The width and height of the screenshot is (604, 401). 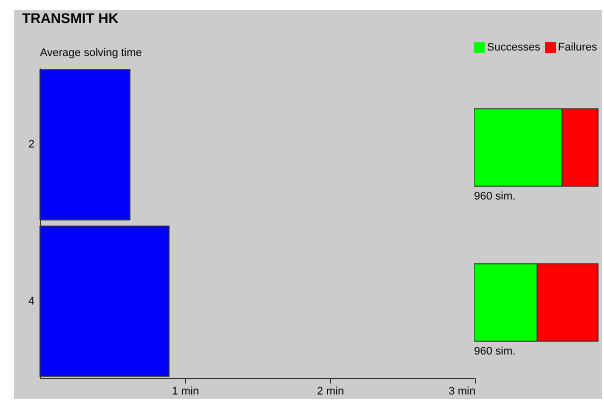 What do you see at coordinates (185, 392) in the screenshot?
I see `x-tick-label: 1 min` at bounding box center [185, 392].